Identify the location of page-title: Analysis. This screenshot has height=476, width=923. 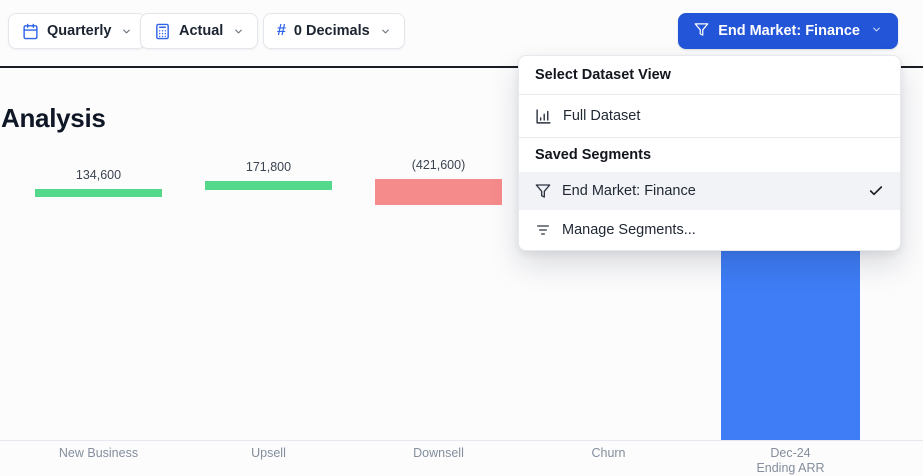
(53, 118).